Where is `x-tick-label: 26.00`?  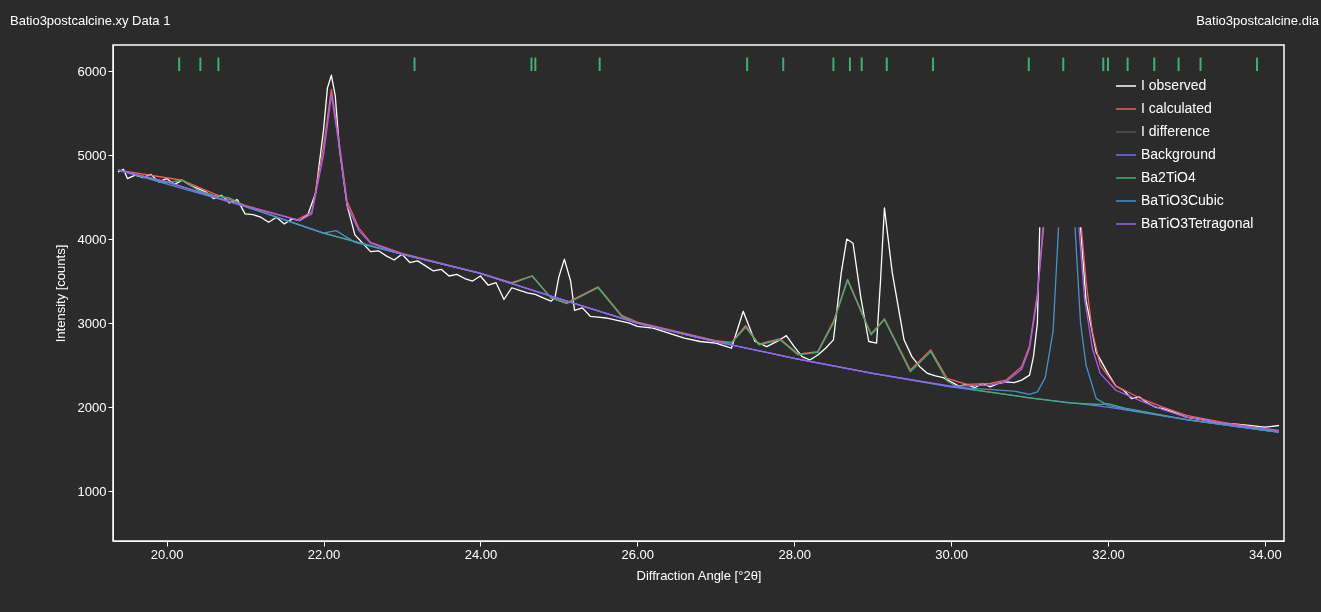
x-tick-label: 26.00 is located at coordinates (638, 554).